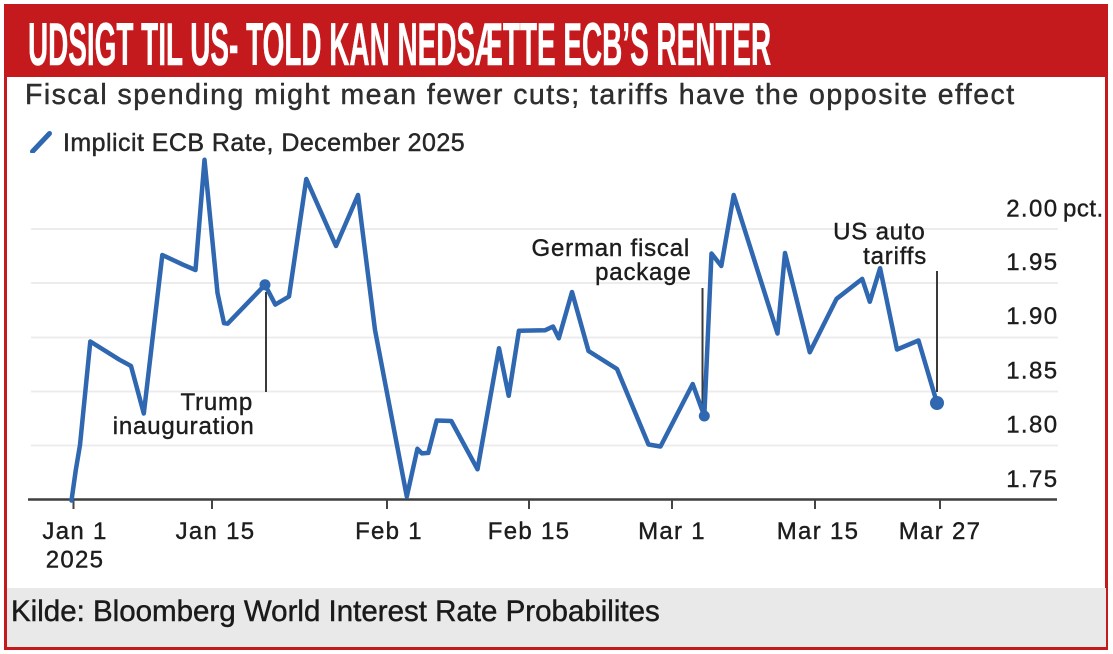  Describe the element at coordinates (818, 531) in the screenshot. I see `svg-text: Mar 15` at that location.